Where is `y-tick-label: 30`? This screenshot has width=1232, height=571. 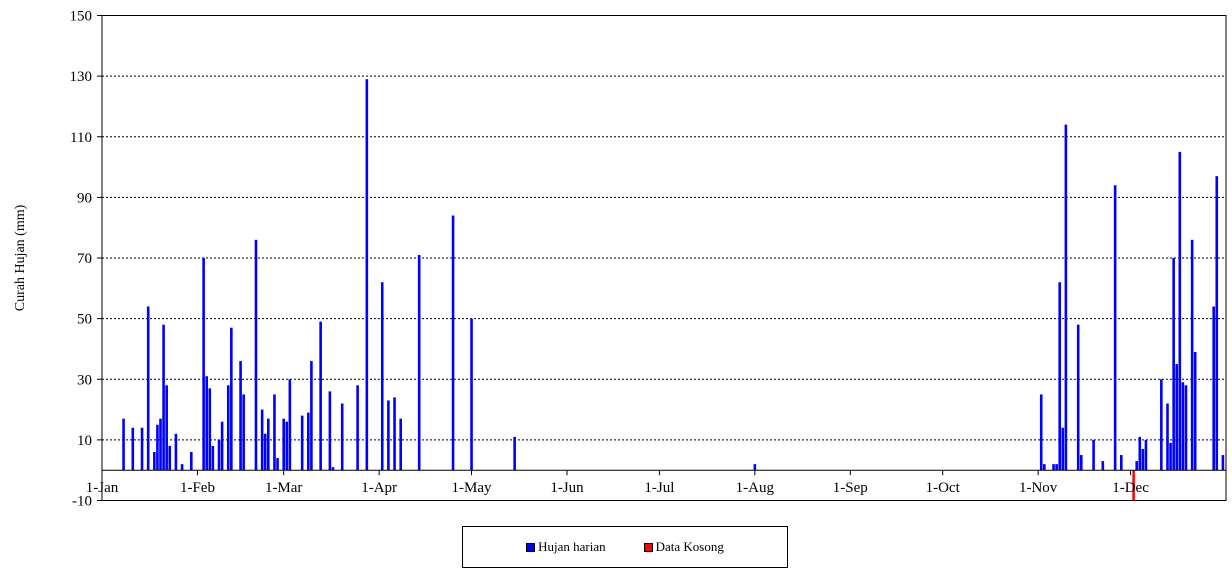 y-tick-label: 30 is located at coordinates (84, 380).